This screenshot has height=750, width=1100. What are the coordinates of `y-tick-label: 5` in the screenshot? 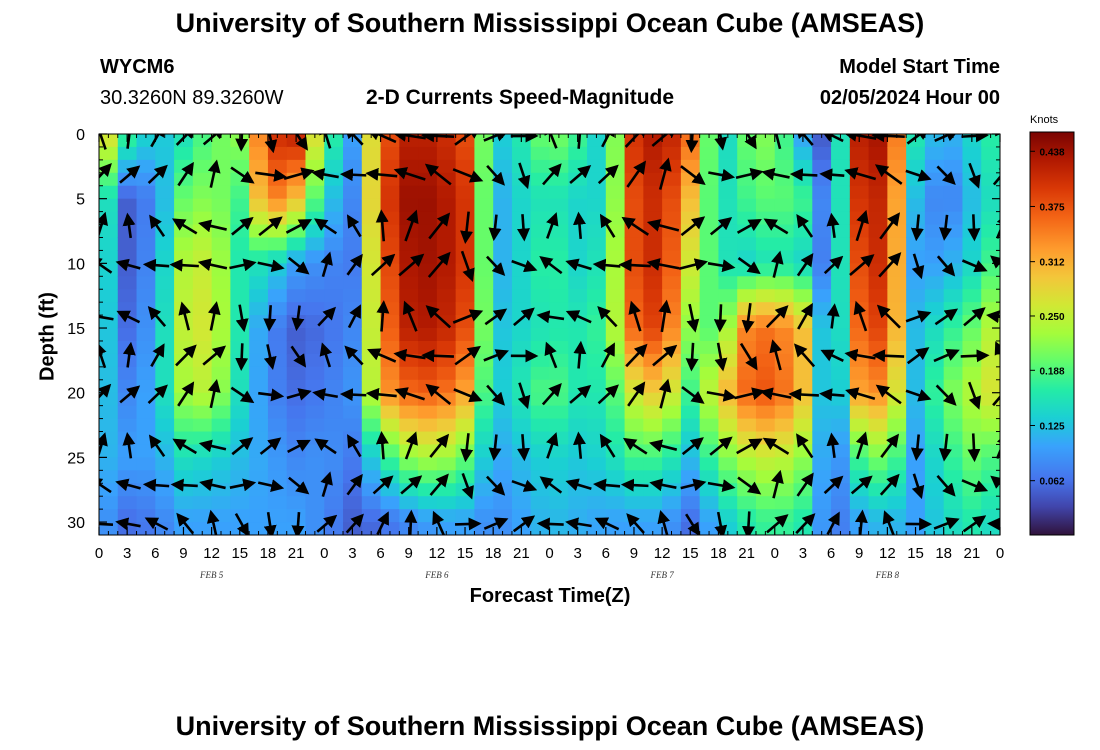 It's located at (80, 200).